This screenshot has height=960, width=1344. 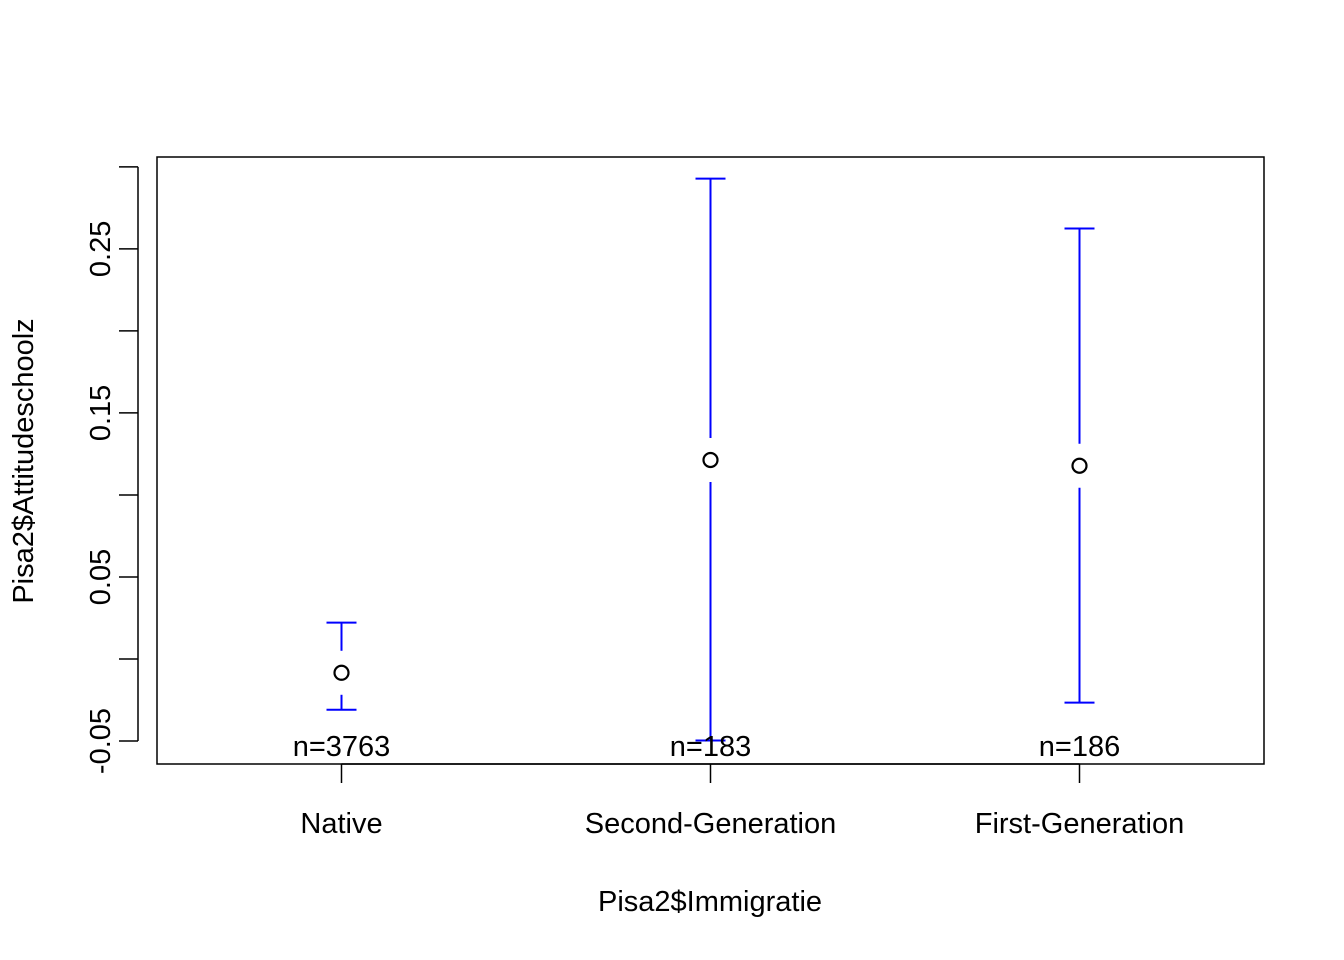 What do you see at coordinates (112, 470) in the screenshot?
I see `y-axis: -0.05 0.05 0.15 0.25` at bounding box center [112, 470].